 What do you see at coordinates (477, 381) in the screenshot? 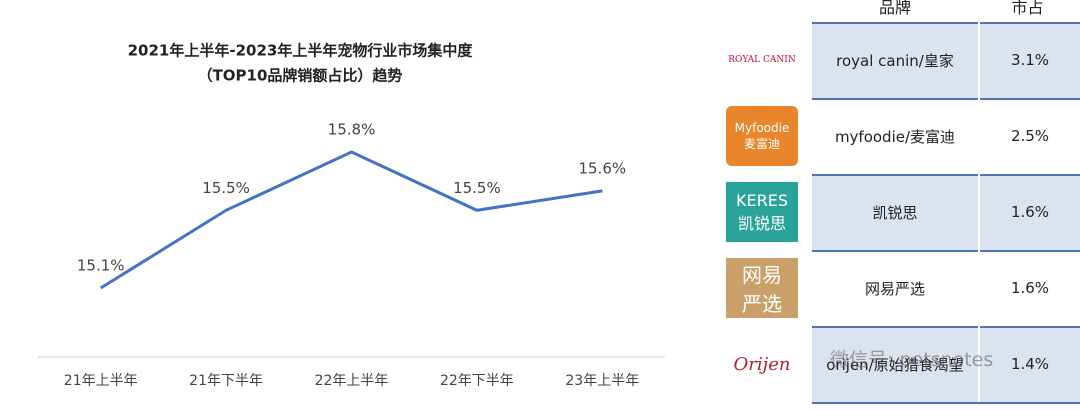
I see `x-tick-label: 22年下半年` at bounding box center [477, 381].